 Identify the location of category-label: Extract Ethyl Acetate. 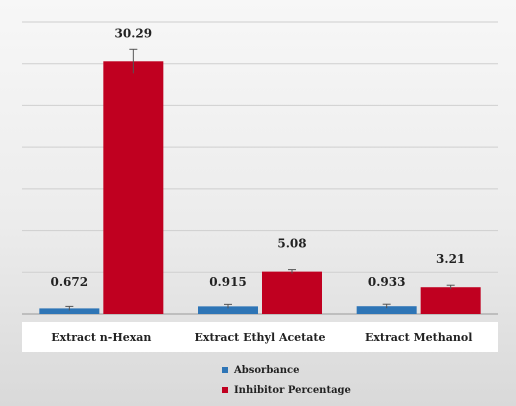
(260, 337).